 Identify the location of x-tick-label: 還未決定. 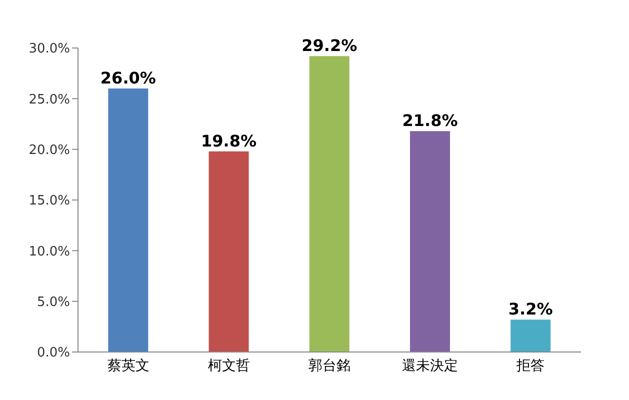
(430, 366).